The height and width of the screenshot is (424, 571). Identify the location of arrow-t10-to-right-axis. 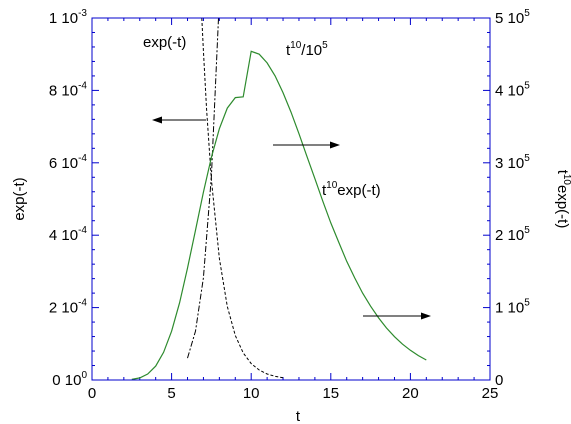
(306, 145).